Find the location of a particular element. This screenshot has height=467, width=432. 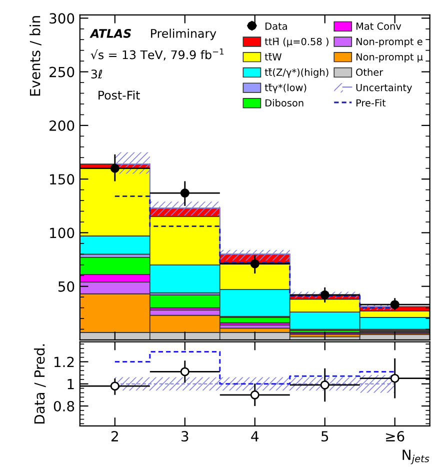

legend-label: Data is located at coordinates (276, 26).